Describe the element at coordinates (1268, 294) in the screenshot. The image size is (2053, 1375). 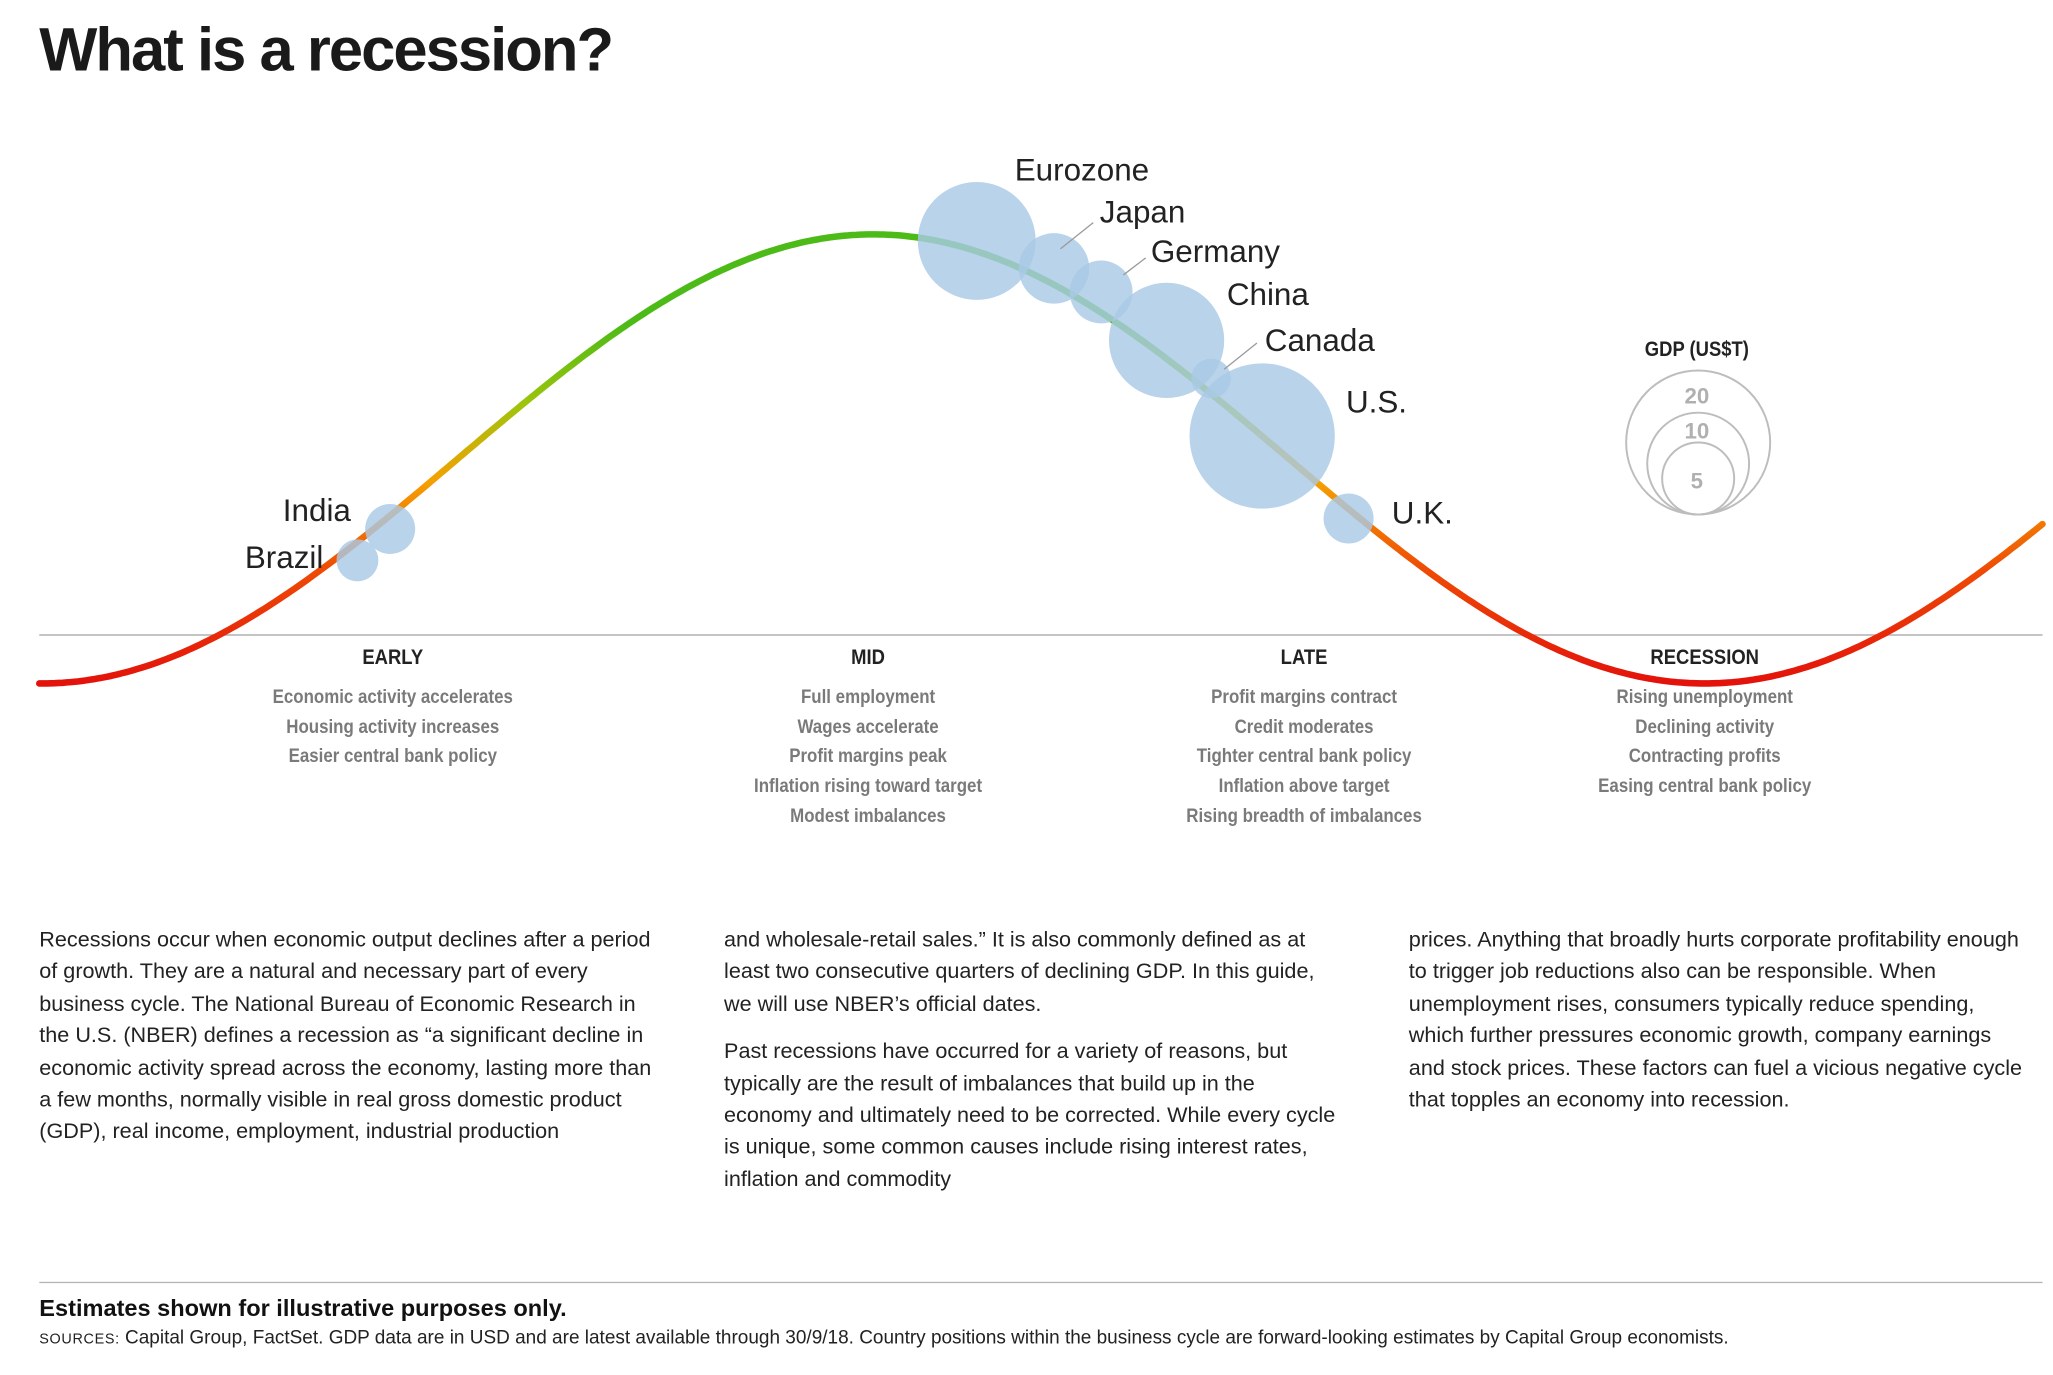
I see `country-label: China` at that location.